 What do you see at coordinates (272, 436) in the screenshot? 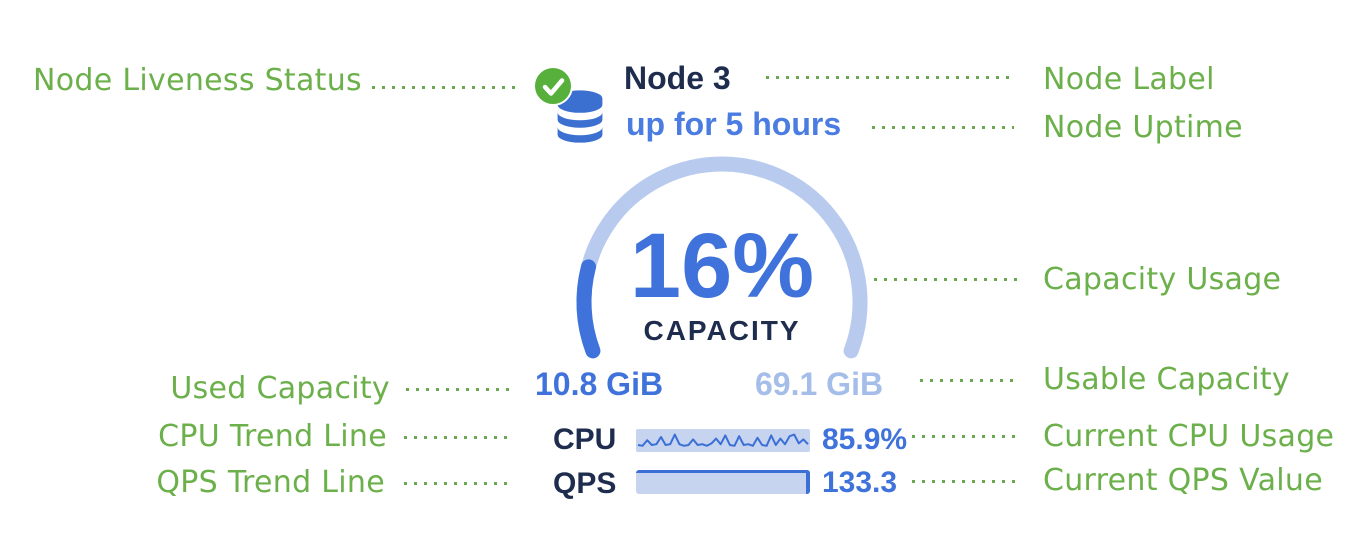
I see `annotation-cpu-trend-line: CPU Trend Line` at bounding box center [272, 436].